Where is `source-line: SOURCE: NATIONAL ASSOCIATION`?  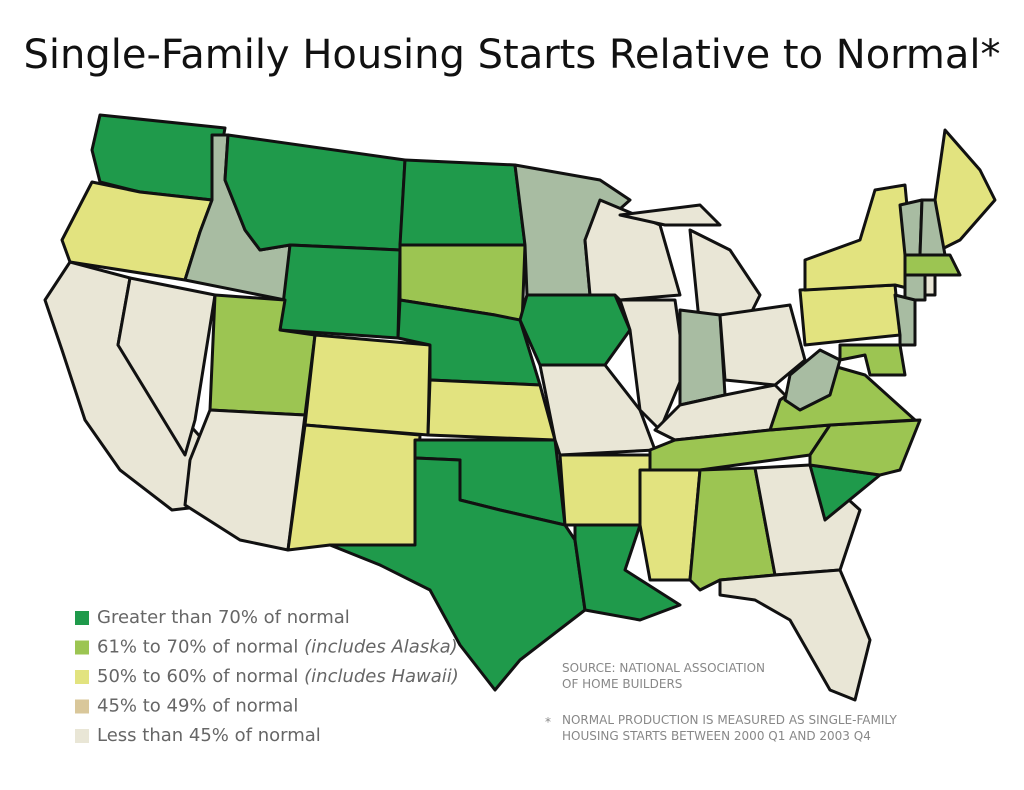 source-line: SOURCE: NATIONAL ASSOCIATION is located at coordinates (663, 668).